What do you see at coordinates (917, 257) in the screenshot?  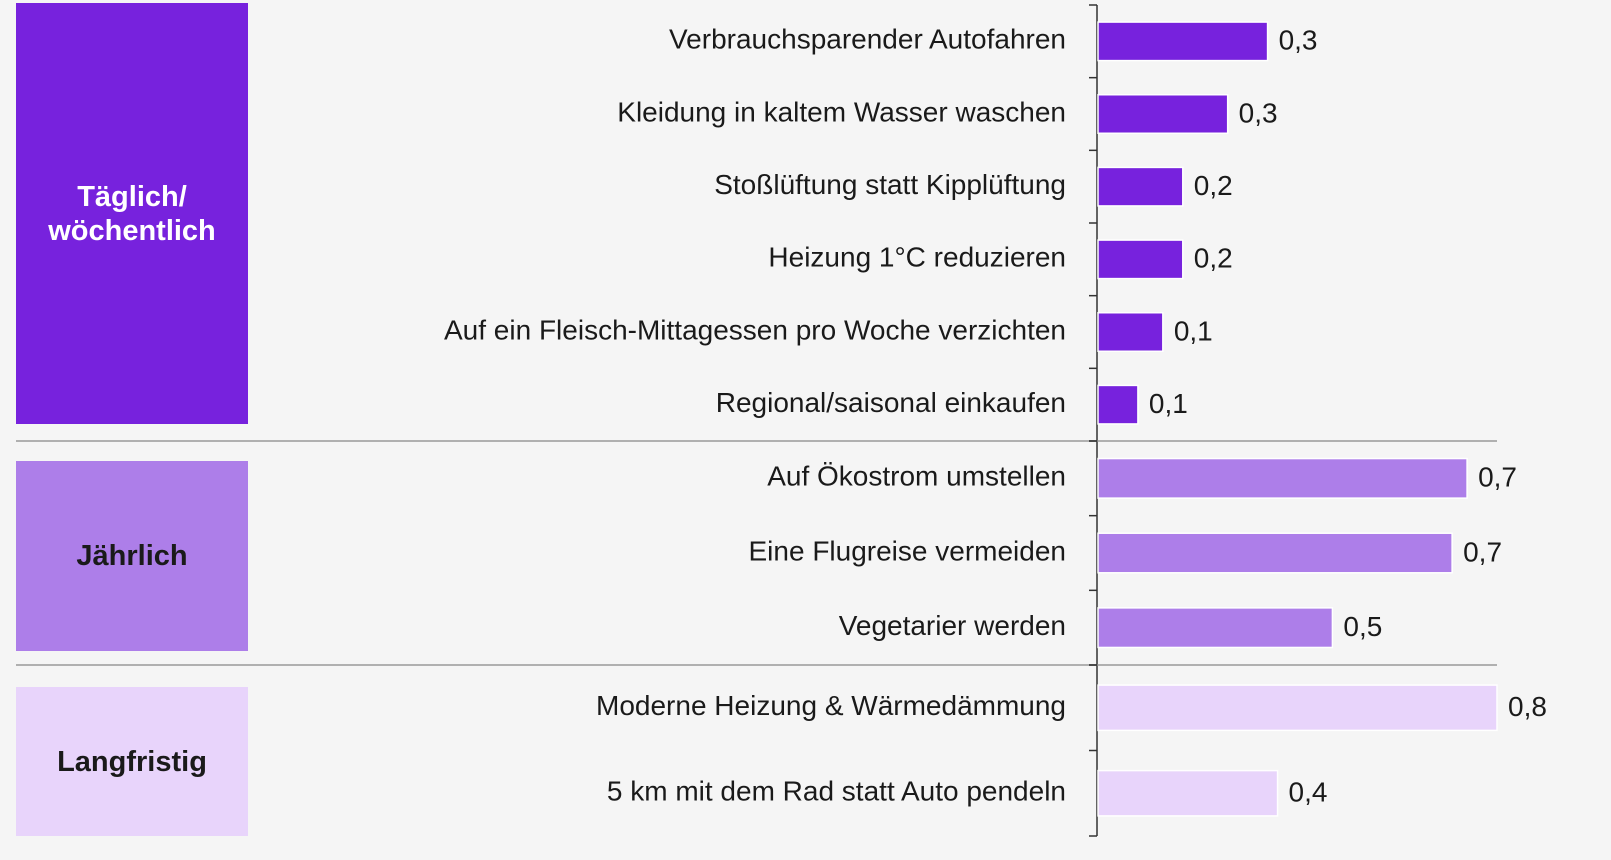 I see `category-label: Heizung 1°C reduzieren` at bounding box center [917, 257].